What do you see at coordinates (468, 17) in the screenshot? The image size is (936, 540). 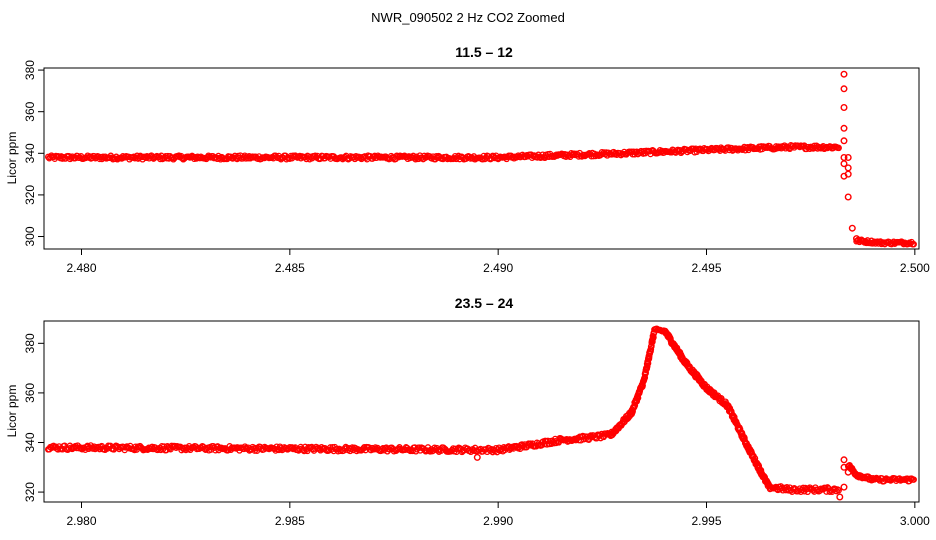 I see `figure-title: NWR_090502 2 Hz CO2 Zoomed` at bounding box center [468, 17].